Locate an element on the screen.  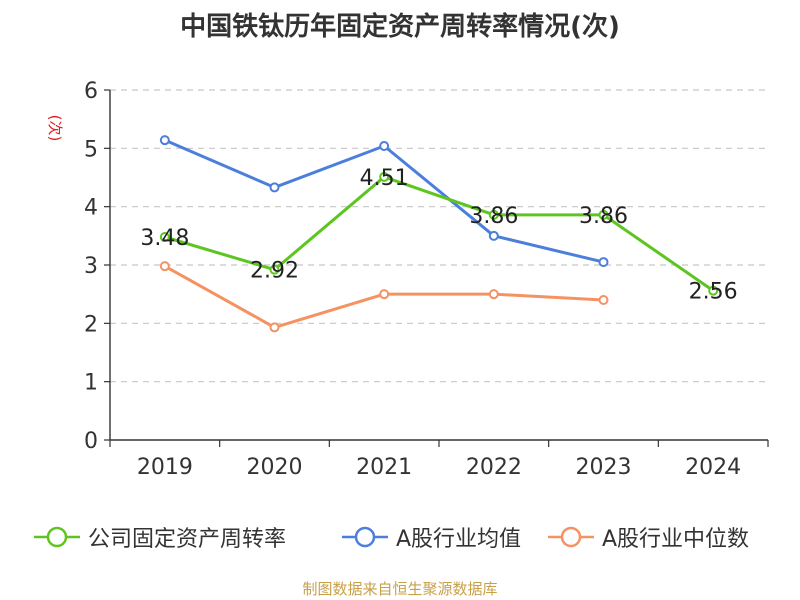
data-label: 2.56 is located at coordinates (713, 292).